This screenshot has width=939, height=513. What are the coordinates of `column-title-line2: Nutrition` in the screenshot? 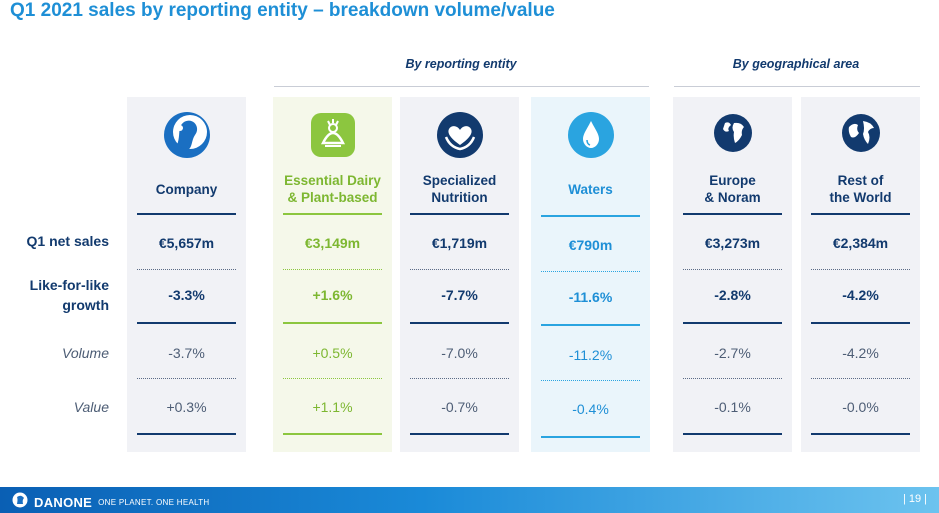 It's located at (459, 197).